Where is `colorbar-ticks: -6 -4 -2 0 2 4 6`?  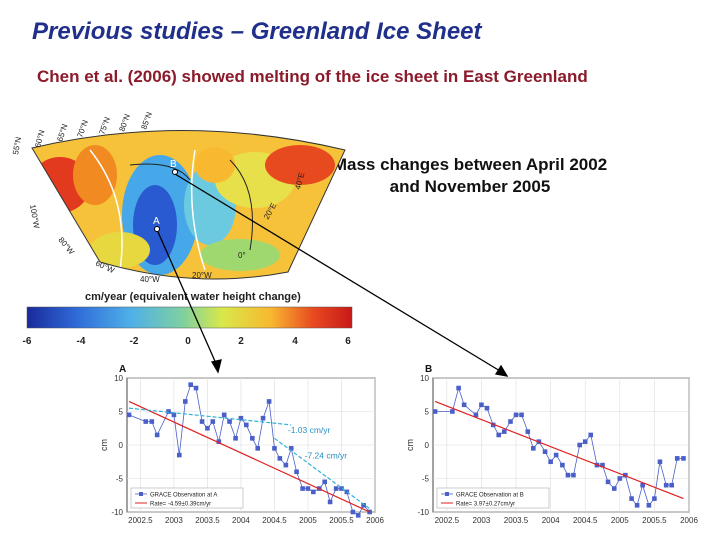 colorbar-ticks: -6 -4 -2 0 2 4 6 is located at coordinates (187, 341).